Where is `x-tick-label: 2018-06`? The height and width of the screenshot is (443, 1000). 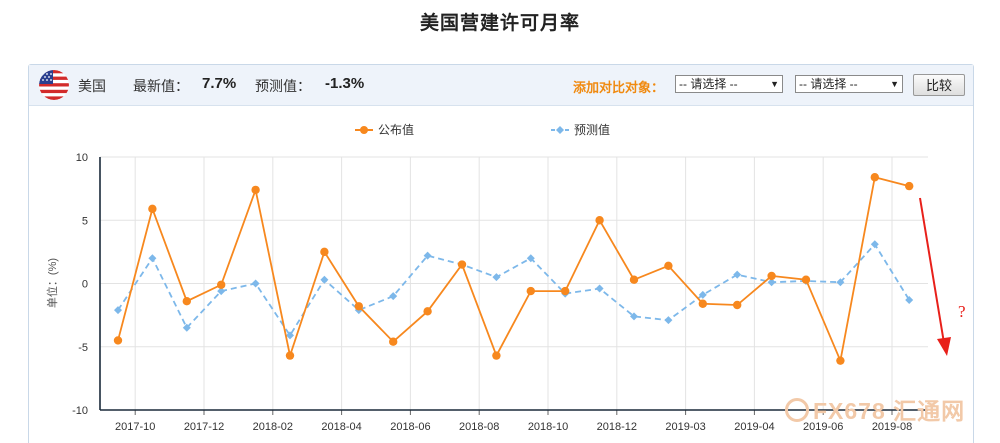
x-tick-label: 2018-06 is located at coordinates (410, 427).